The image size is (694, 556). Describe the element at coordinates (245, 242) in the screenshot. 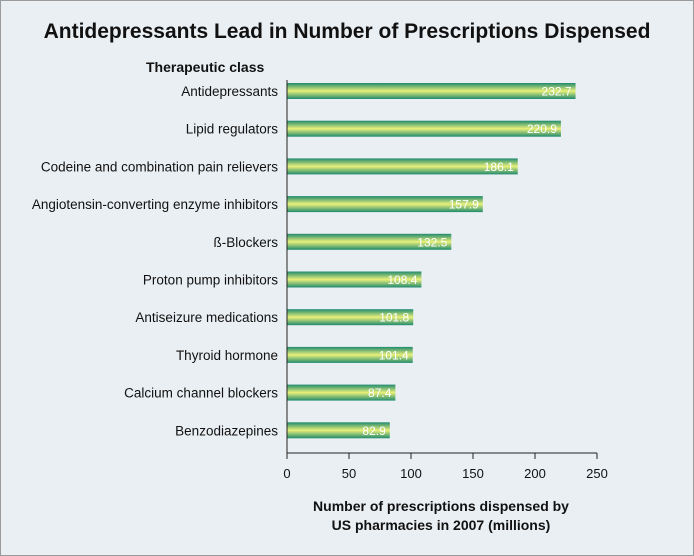

I see `category-label: ß-Blockers` at that location.